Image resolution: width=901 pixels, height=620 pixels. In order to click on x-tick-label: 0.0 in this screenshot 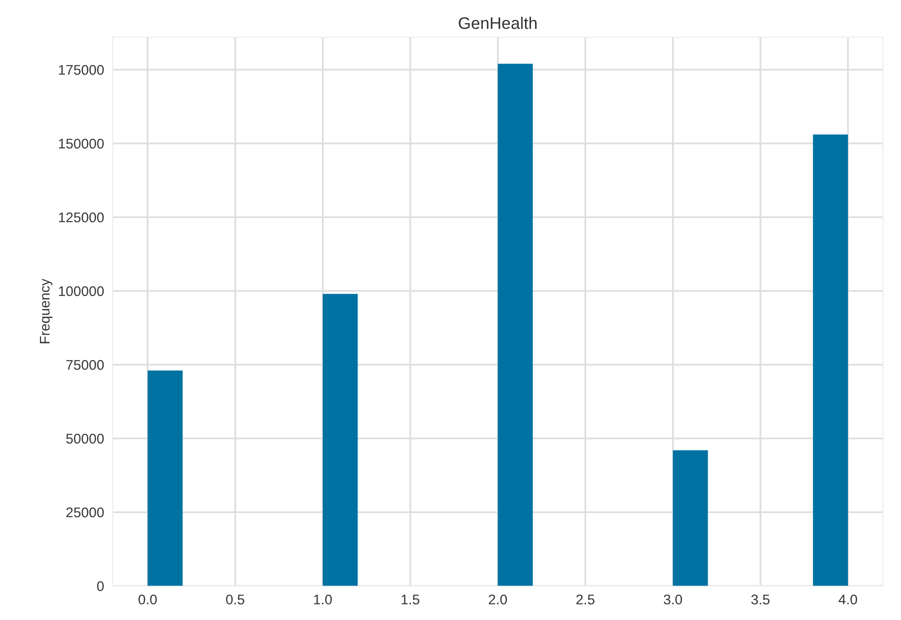, I will do `click(147, 599)`.